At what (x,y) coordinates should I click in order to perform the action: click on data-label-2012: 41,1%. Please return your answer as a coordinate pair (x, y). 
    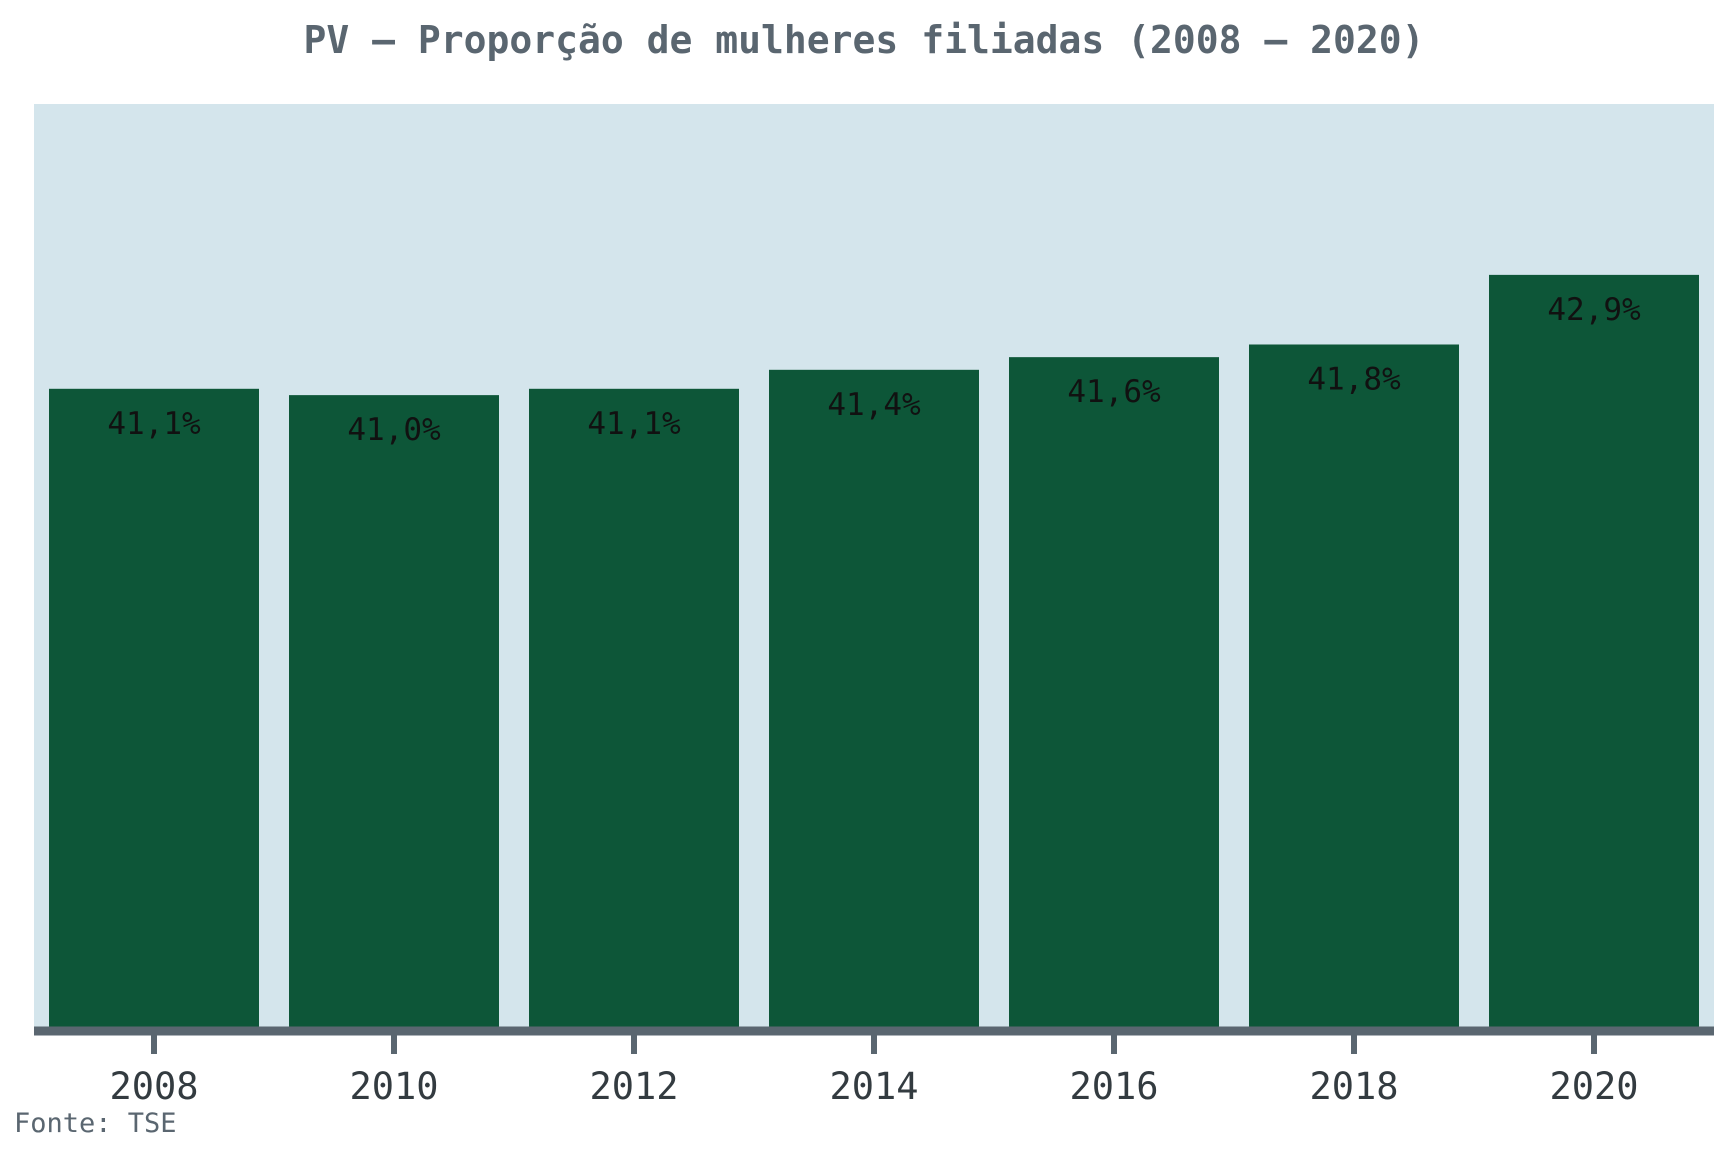
    Looking at the image, I should click on (634, 424).